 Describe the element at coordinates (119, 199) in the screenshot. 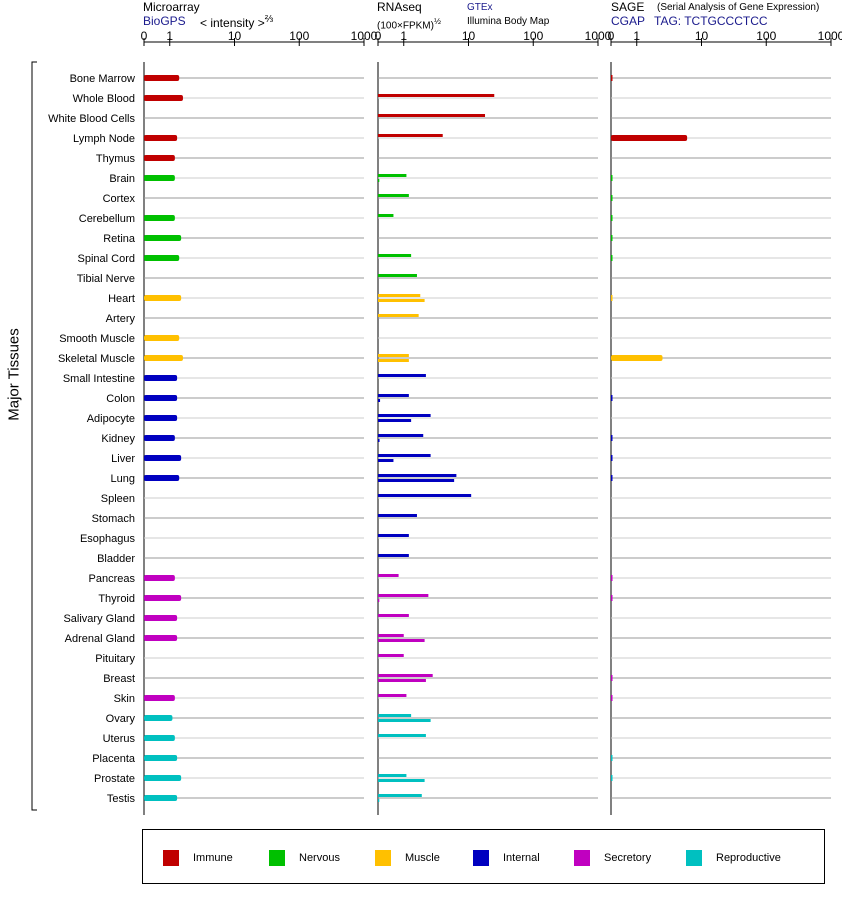

I see `tissue-label: Cortex` at that location.